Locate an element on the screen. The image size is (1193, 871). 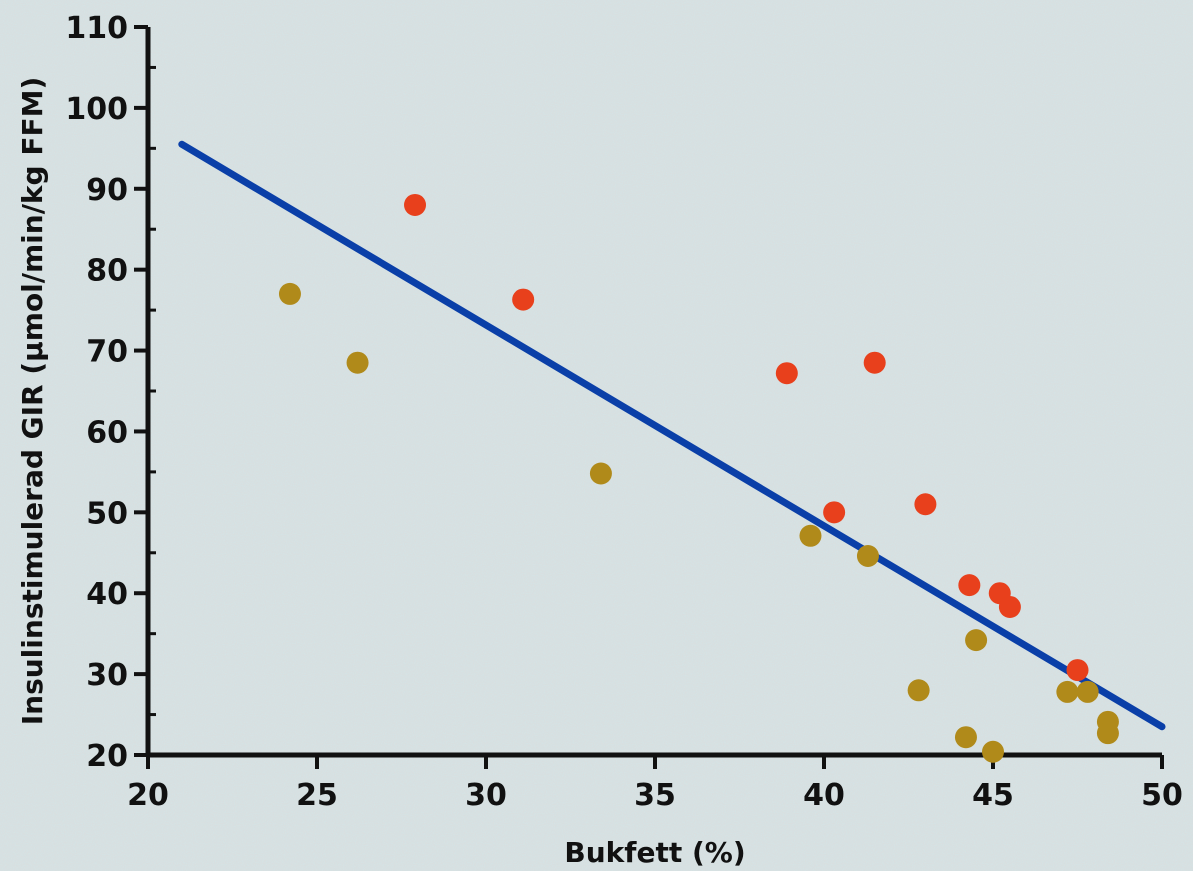
y-tick-label: 90 is located at coordinates (107, 190).